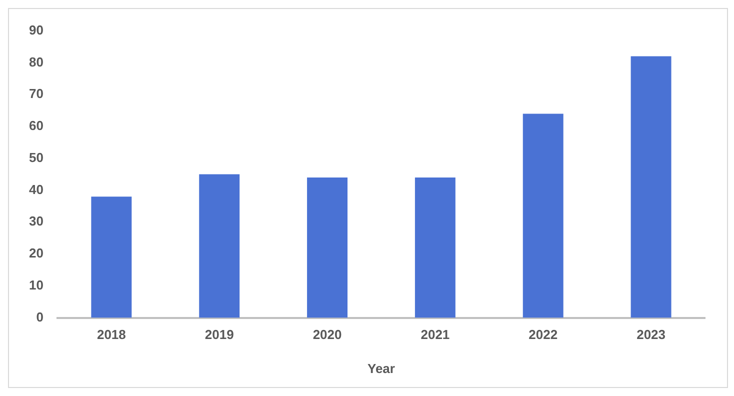 Image resolution: width=734 pixels, height=396 pixels. What do you see at coordinates (111, 334) in the screenshot?
I see `x-tick-label: 2018` at bounding box center [111, 334].